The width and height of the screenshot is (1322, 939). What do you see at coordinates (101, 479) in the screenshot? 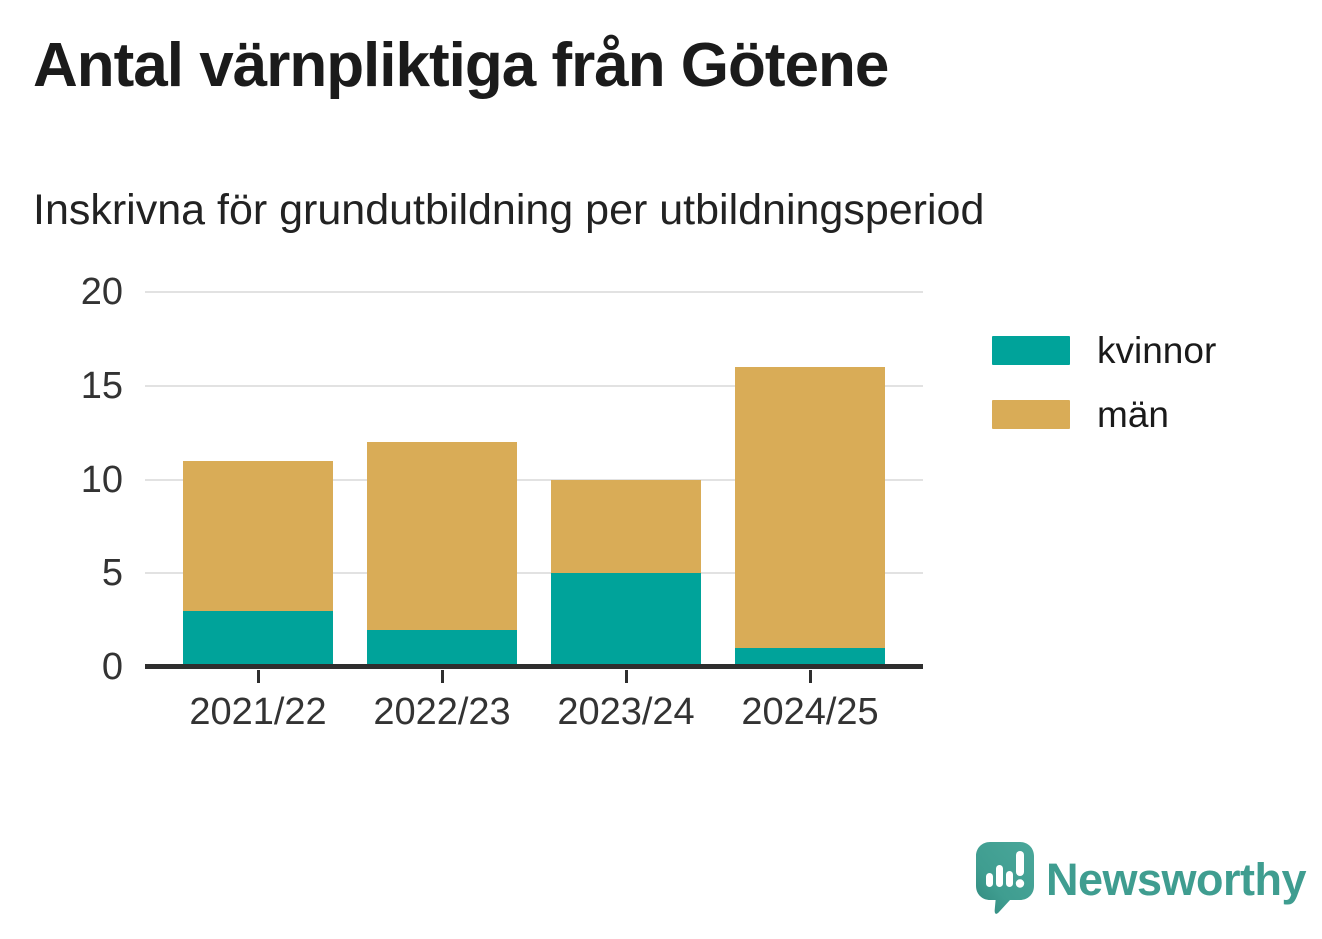
I see `y-tick-label-10: 10` at bounding box center [101, 479].